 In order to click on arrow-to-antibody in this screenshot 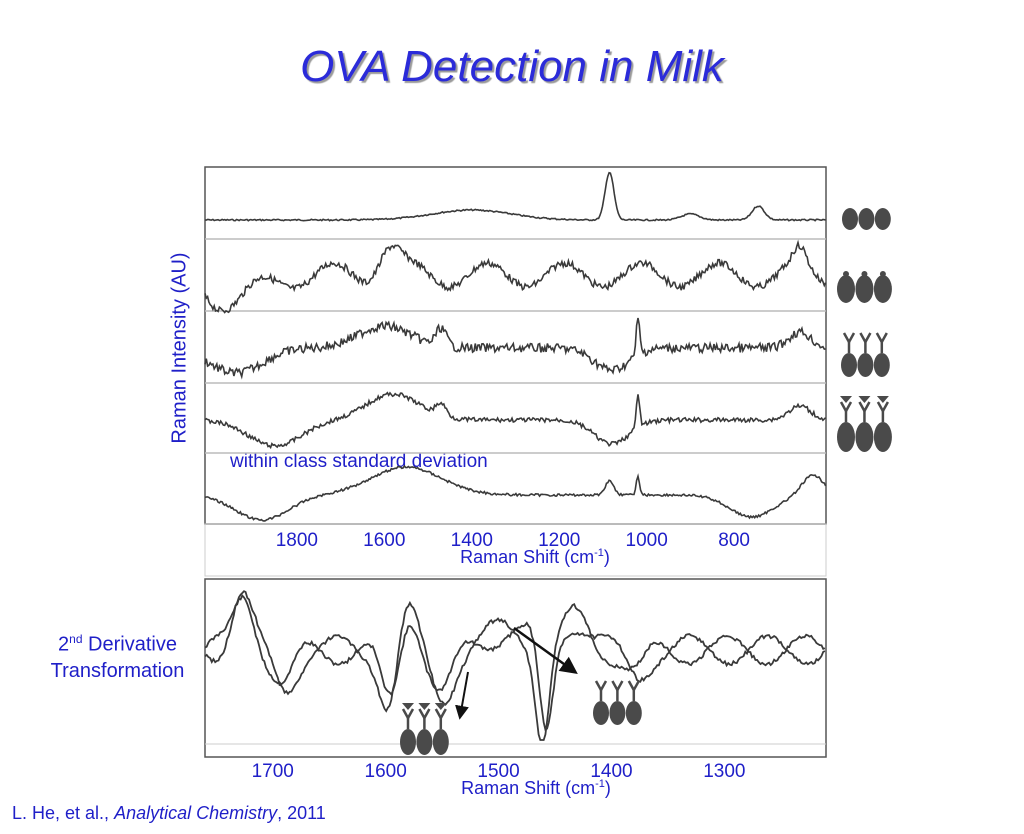, I will do `click(545, 650)`.